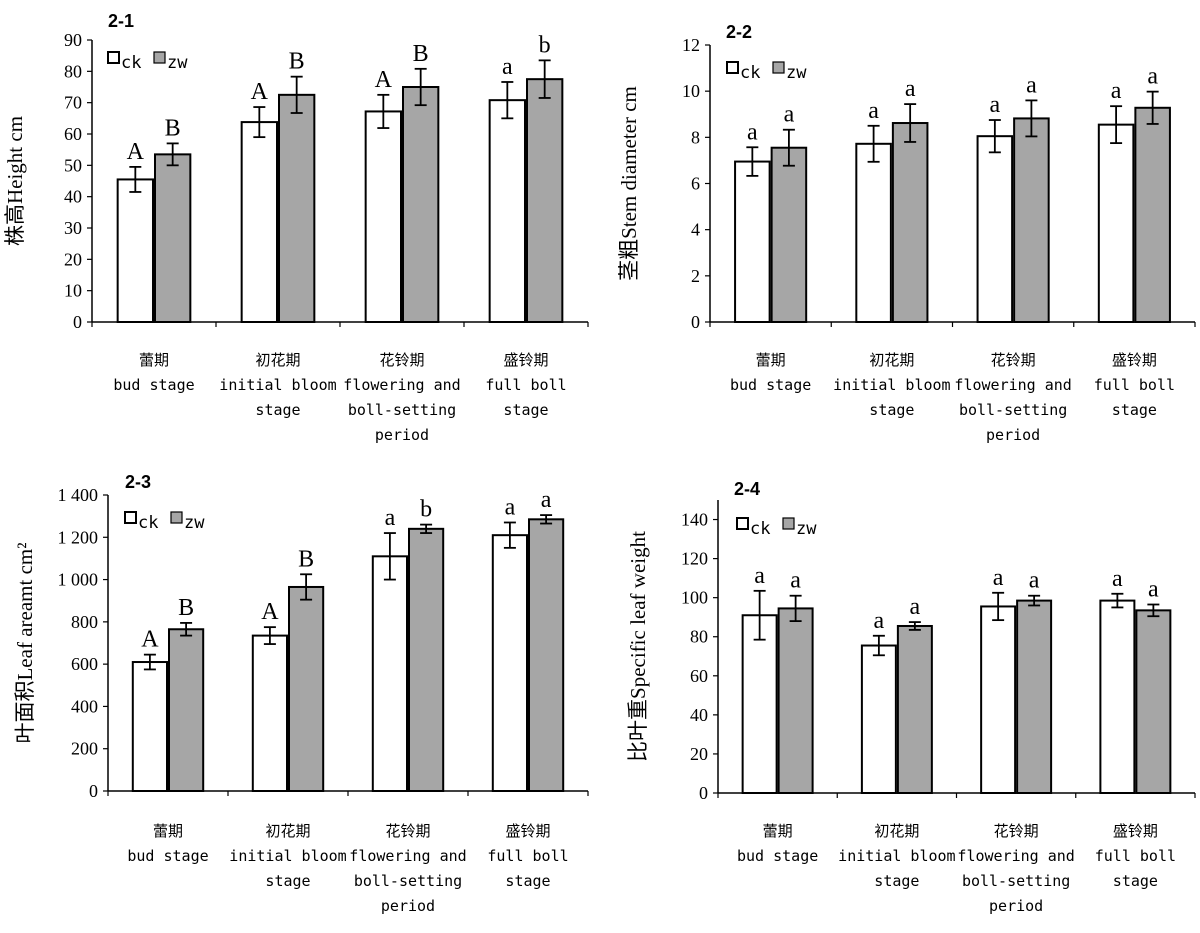  I want to click on x-category-label-en: flowering and, so click(1015, 856).